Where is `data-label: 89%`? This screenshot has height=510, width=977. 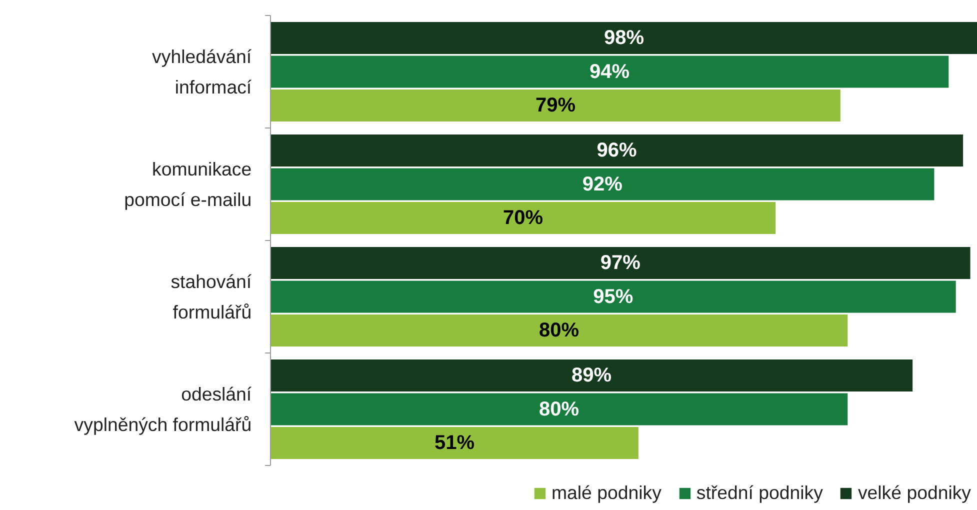 data-label: 89% is located at coordinates (592, 375).